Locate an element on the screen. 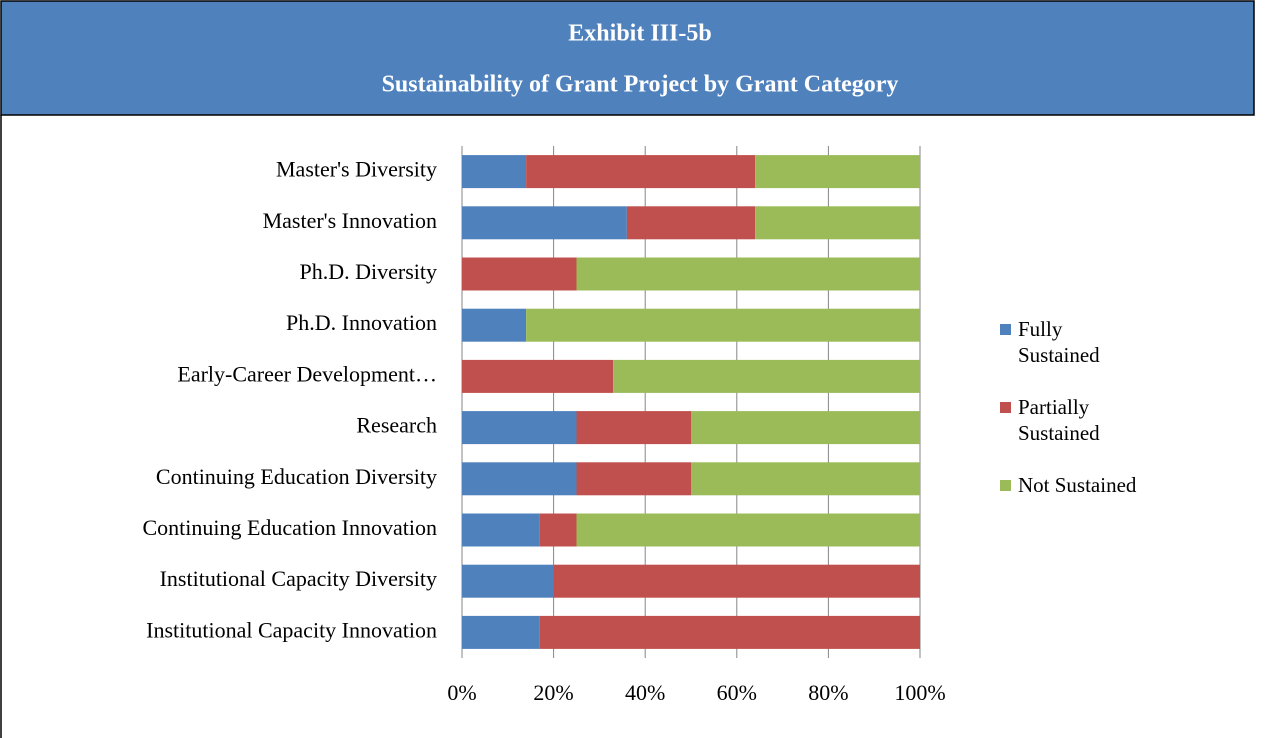 The image size is (1270, 738). legend-item: Fully Sustained is located at coordinates (1069, 342).